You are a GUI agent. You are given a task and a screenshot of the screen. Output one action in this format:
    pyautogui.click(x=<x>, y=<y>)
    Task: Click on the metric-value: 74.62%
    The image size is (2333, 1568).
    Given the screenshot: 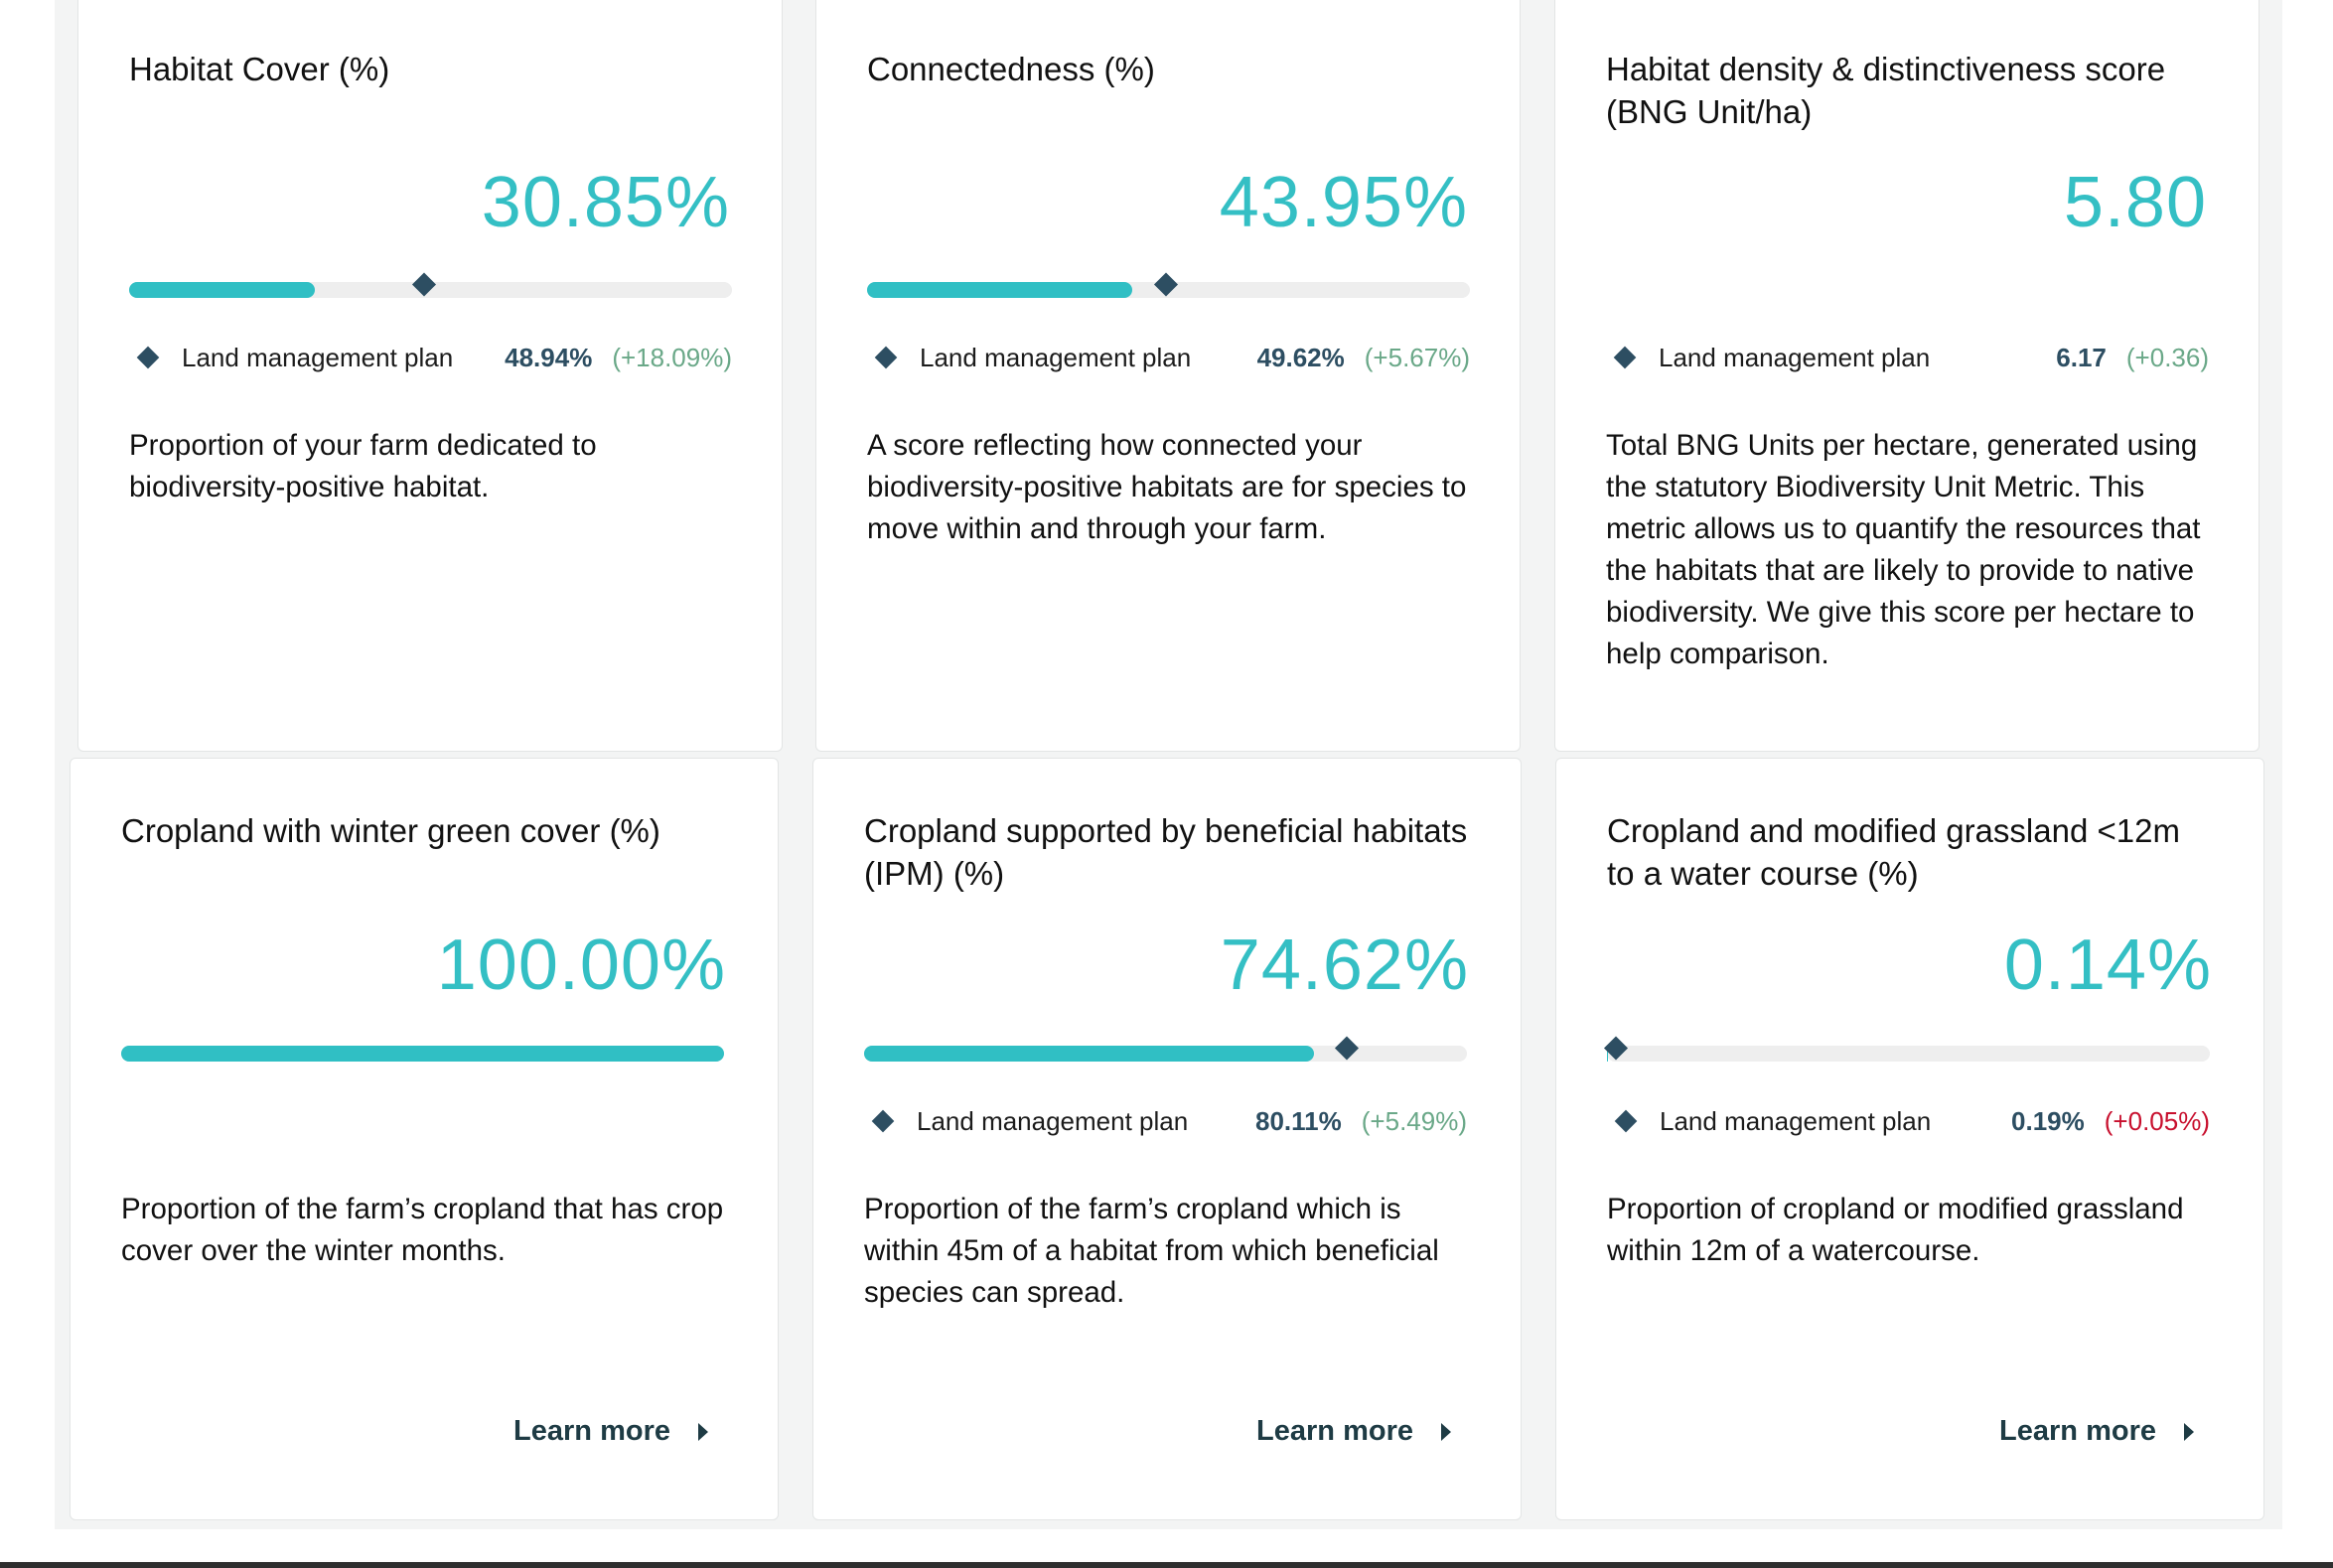 What is the action you would take?
    pyautogui.click(x=1344, y=965)
    